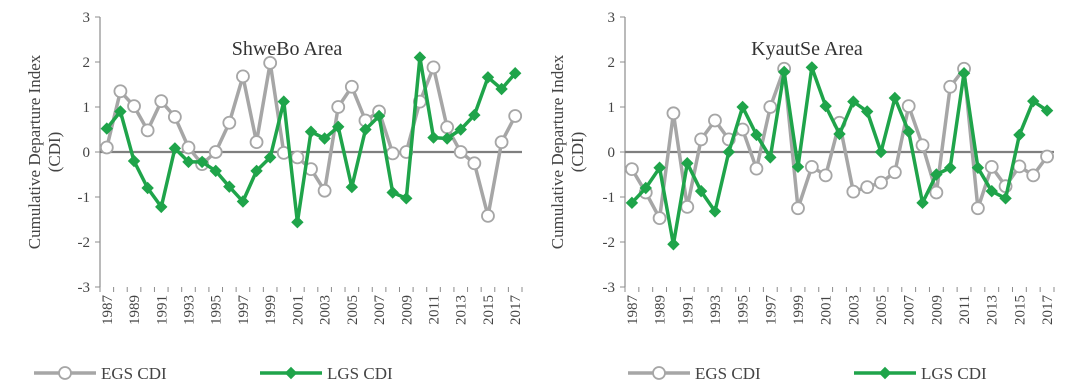  I want to click on x-tick-label: 2015, so click(1020, 310).